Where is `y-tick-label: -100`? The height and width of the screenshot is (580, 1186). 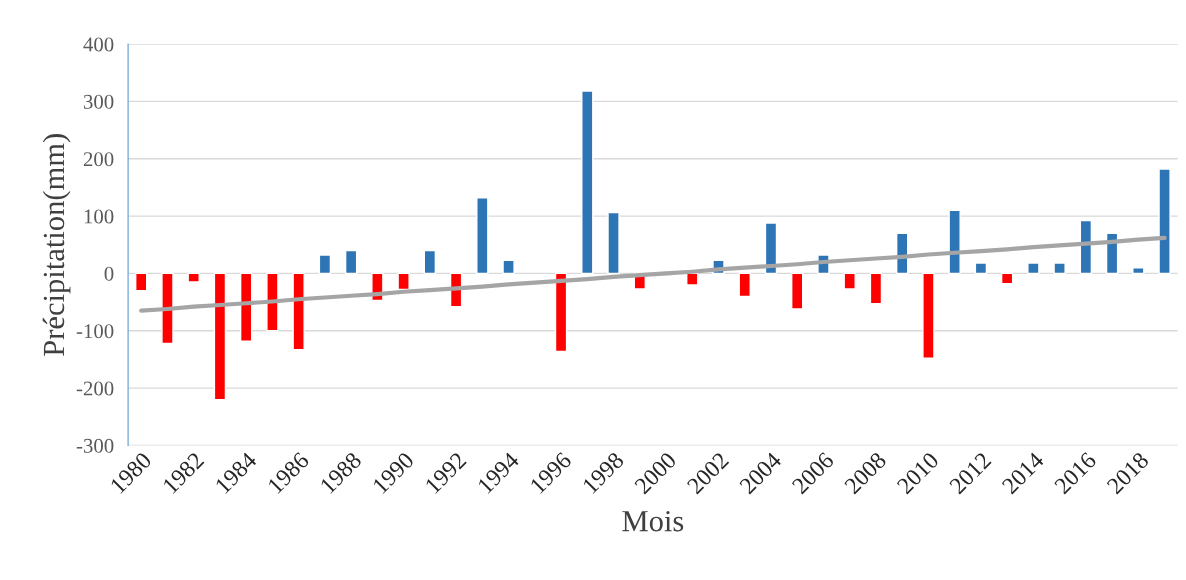 y-tick-label: -100 is located at coordinates (95, 331).